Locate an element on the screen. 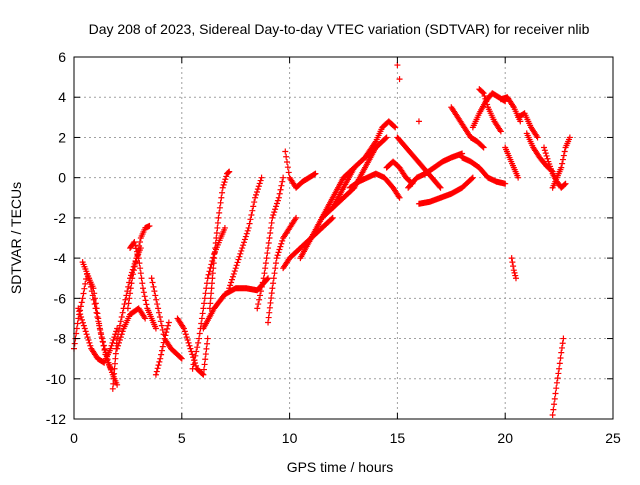 The image size is (640, 485). series-arc-f is located at coordinates (143, 285).